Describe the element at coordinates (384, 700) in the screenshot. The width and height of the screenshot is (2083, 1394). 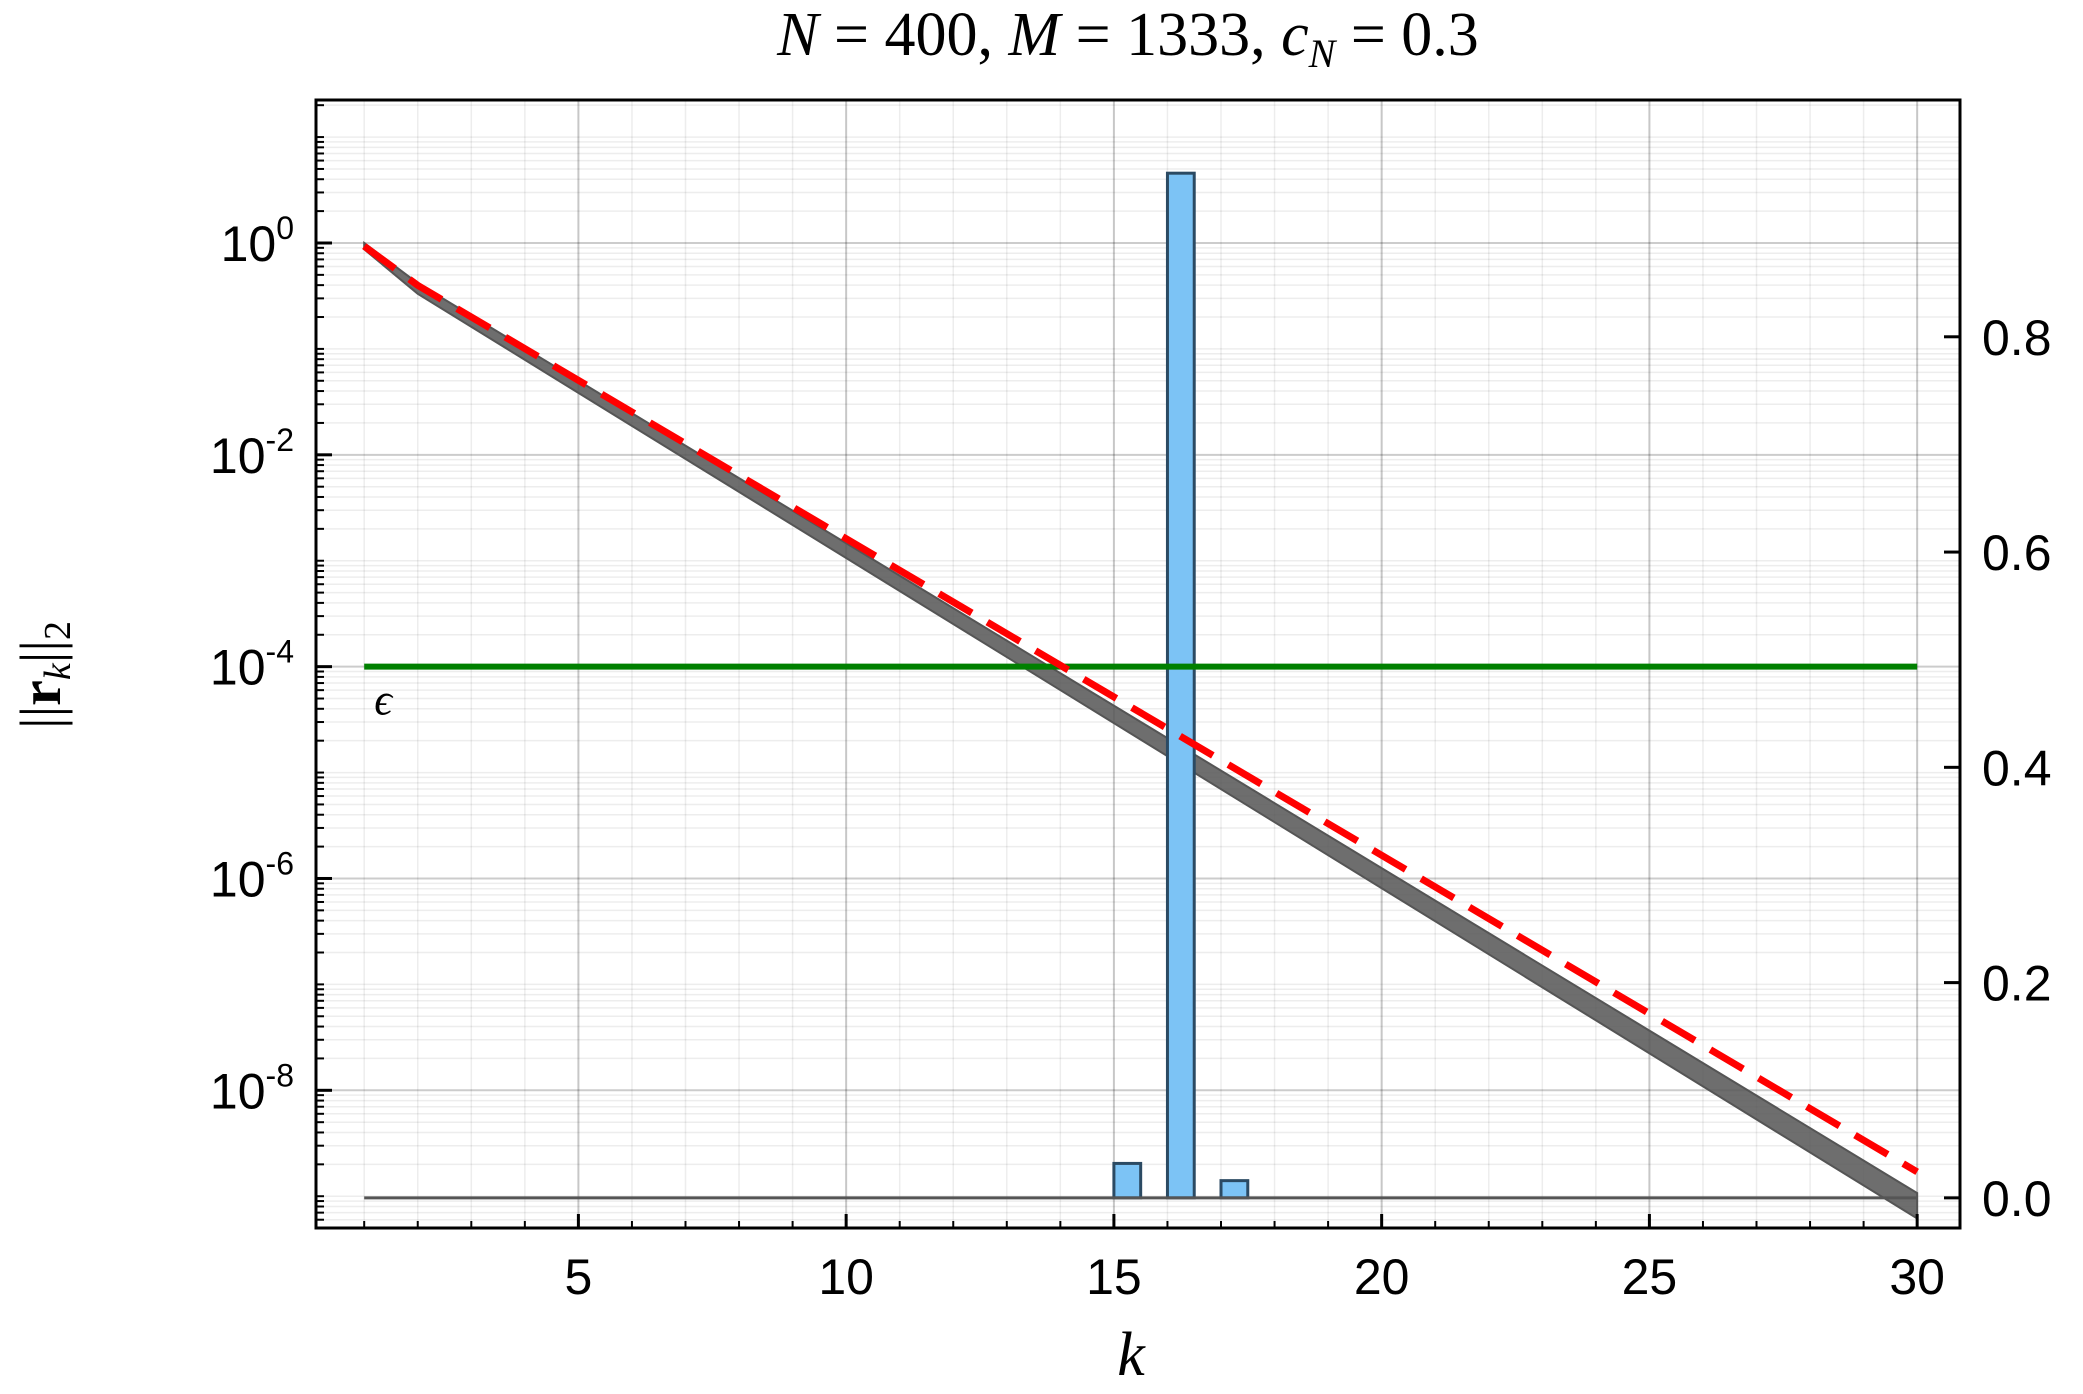
I see `epsilon-label: ϵ` at that location.